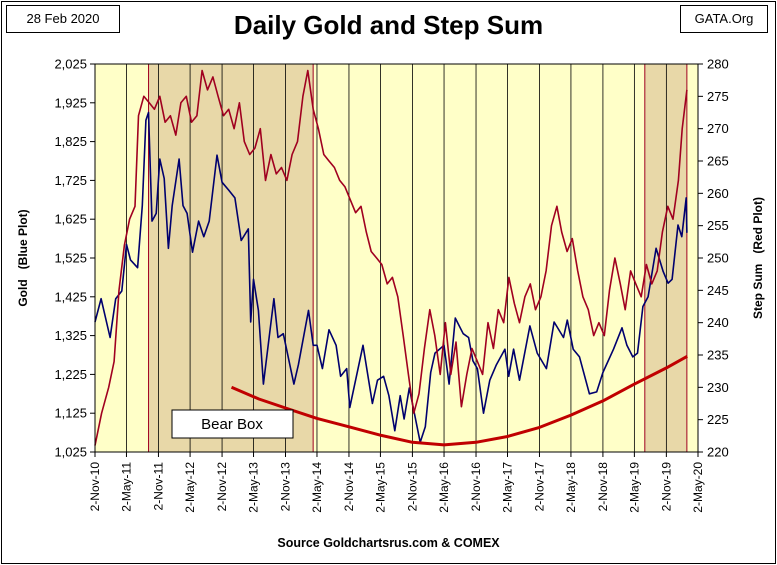 The height and width of the screenshot is (565, 777). Describe the element at coordinates (63, 19) in the screenshot. I see `date-label: 28 Feb 2020` at that location.